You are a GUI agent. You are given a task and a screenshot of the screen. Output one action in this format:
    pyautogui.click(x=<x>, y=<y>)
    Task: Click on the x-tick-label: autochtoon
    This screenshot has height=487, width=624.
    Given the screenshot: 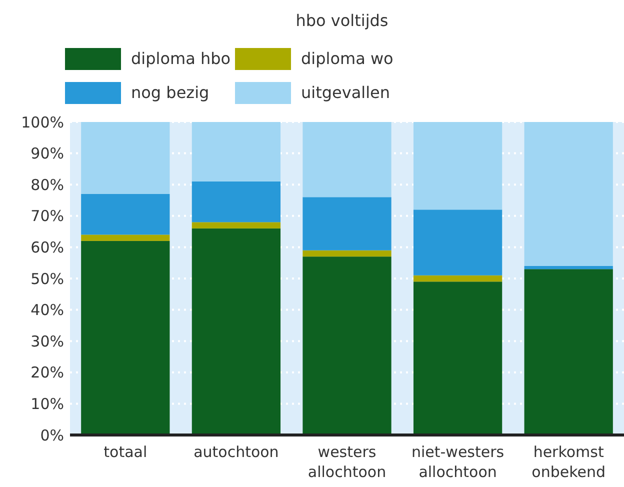 What is the action you would take?
    pyautogui.click(x=236, y=452)
    